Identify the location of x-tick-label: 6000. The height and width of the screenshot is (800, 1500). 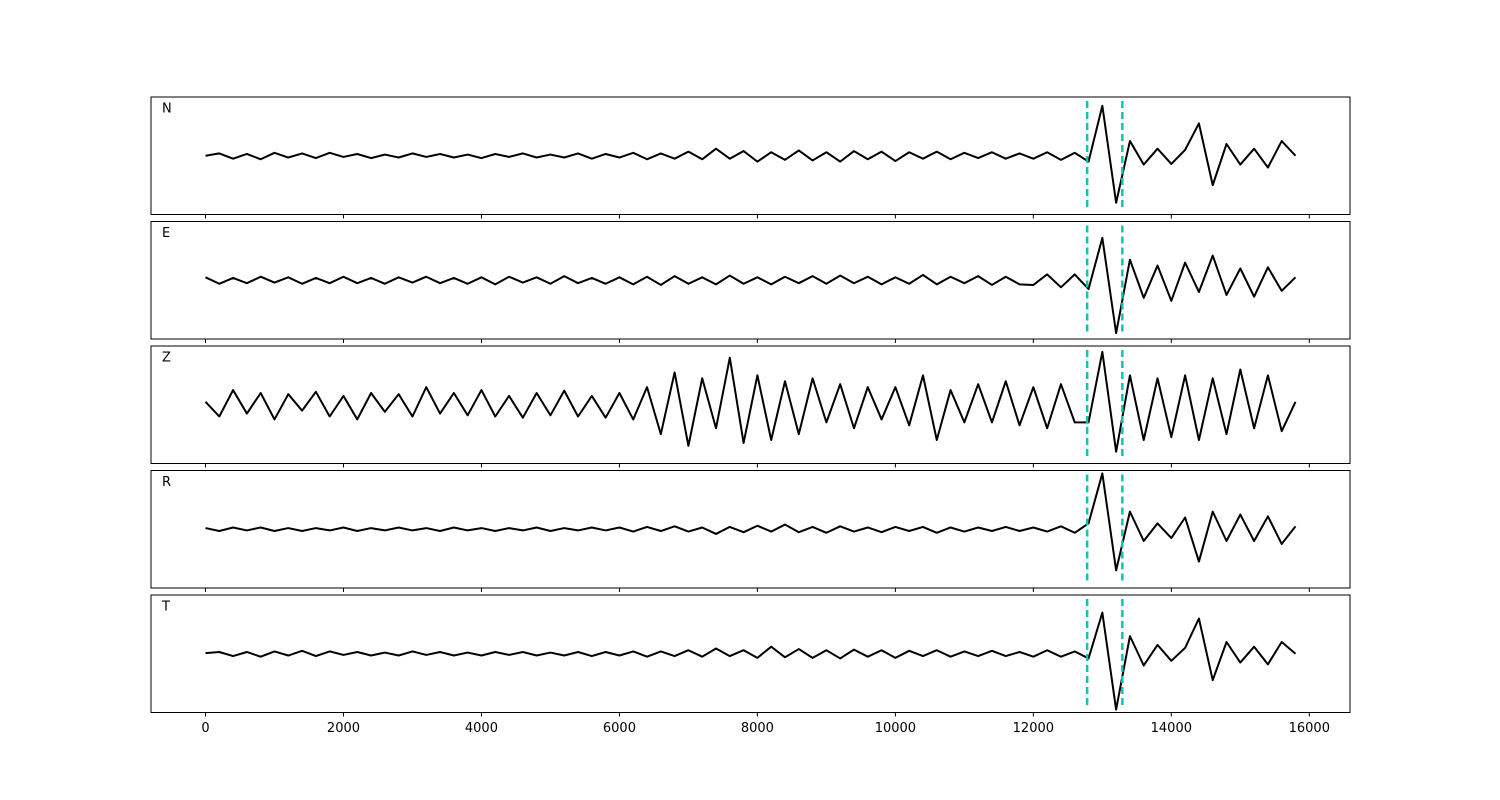
(619, 728).